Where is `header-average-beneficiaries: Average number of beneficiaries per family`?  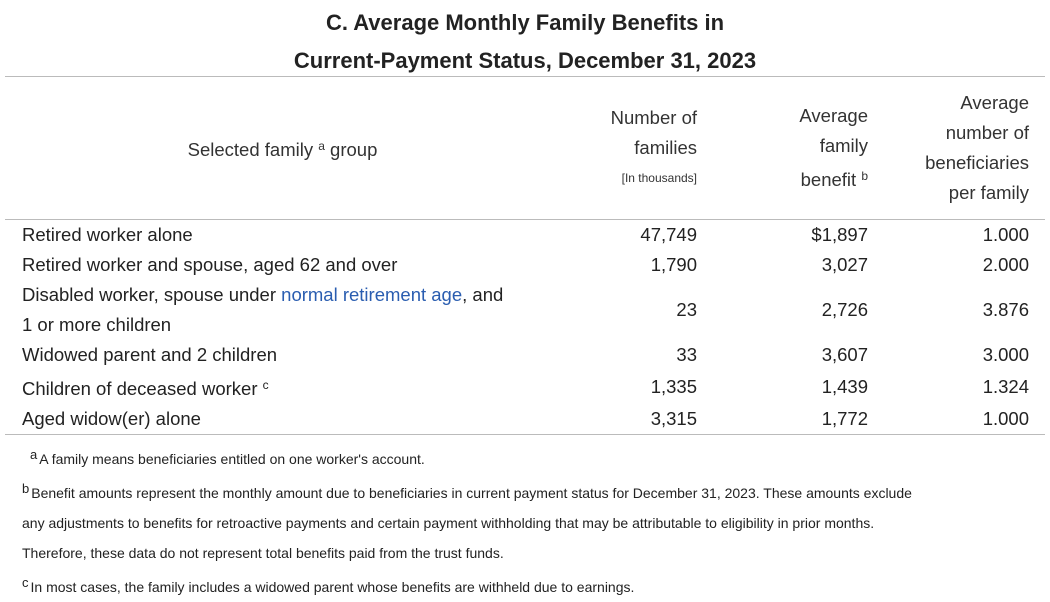
header-average-beneficiaries: Average number of beneficiaries per family is located at coordinates (964, 148).